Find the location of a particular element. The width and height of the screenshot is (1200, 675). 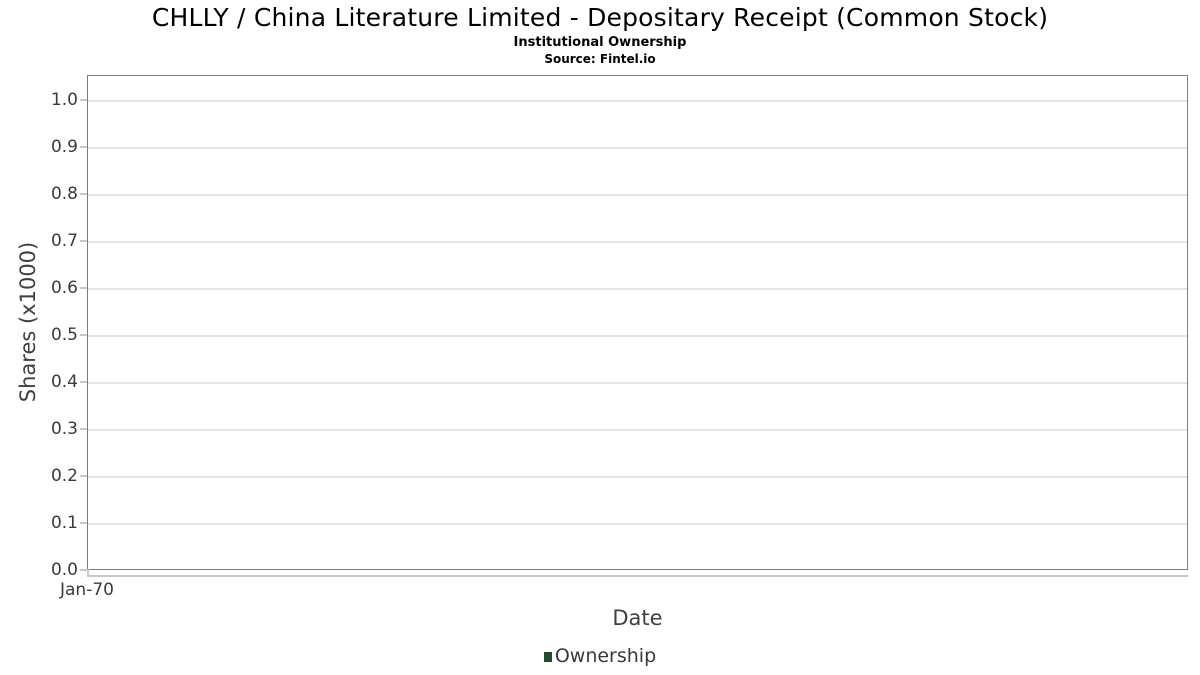

y-axis-tick-mark-0.6 is located at coordinates (83, 288).